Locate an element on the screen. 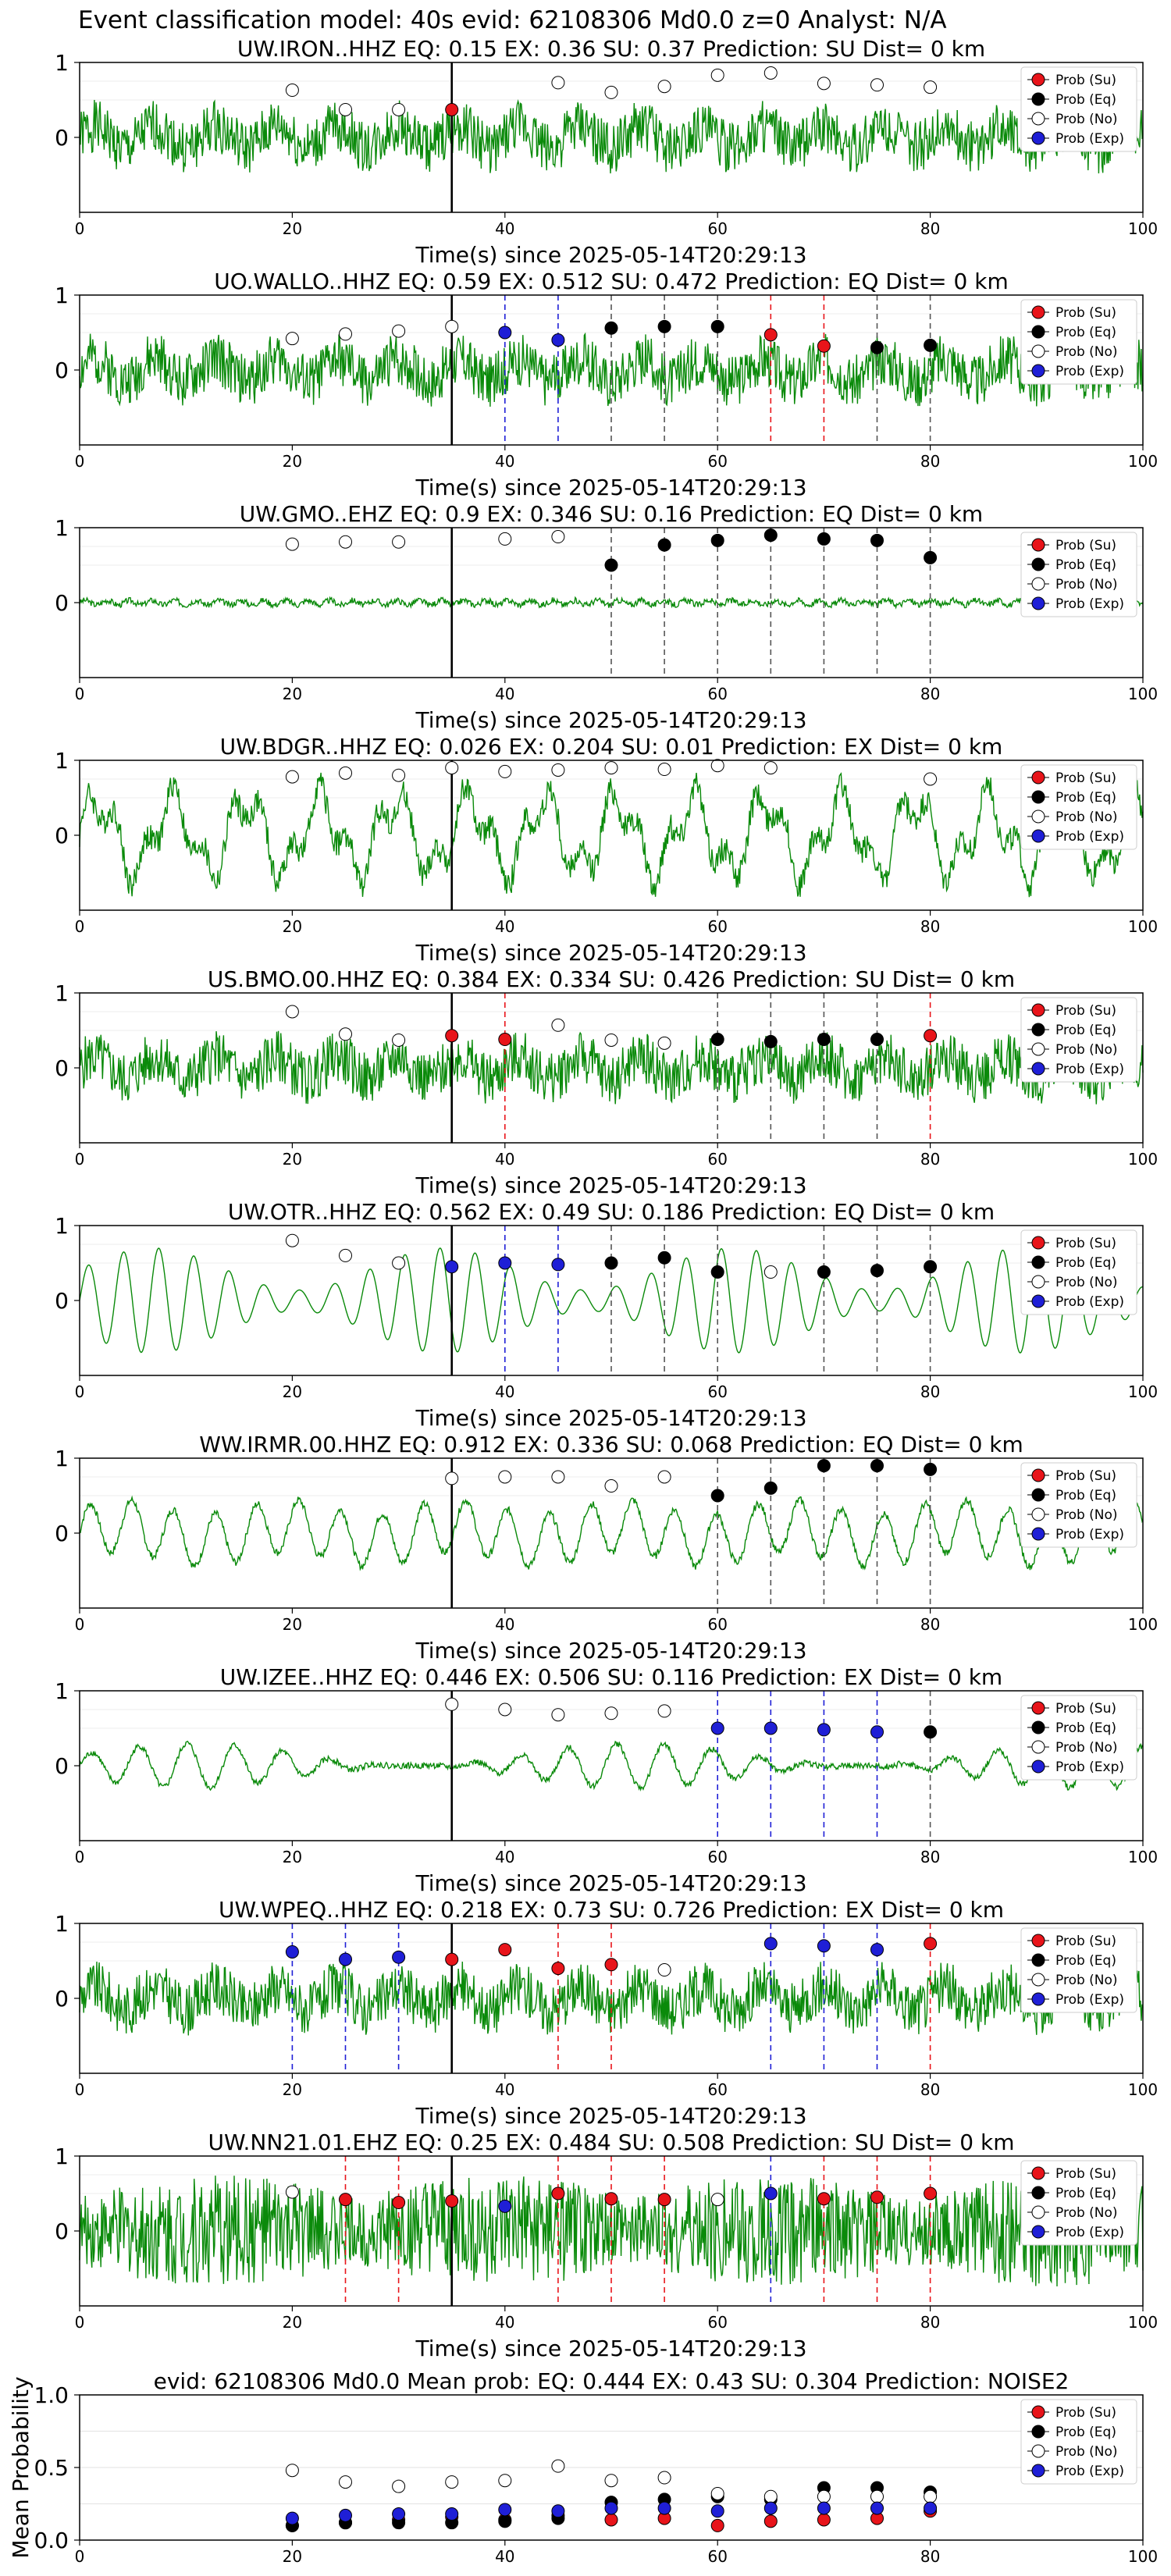 The height and width of the screenshot is (2576, 1171). y-tick-label: 0.0 is located at coordinates (51, 2540).